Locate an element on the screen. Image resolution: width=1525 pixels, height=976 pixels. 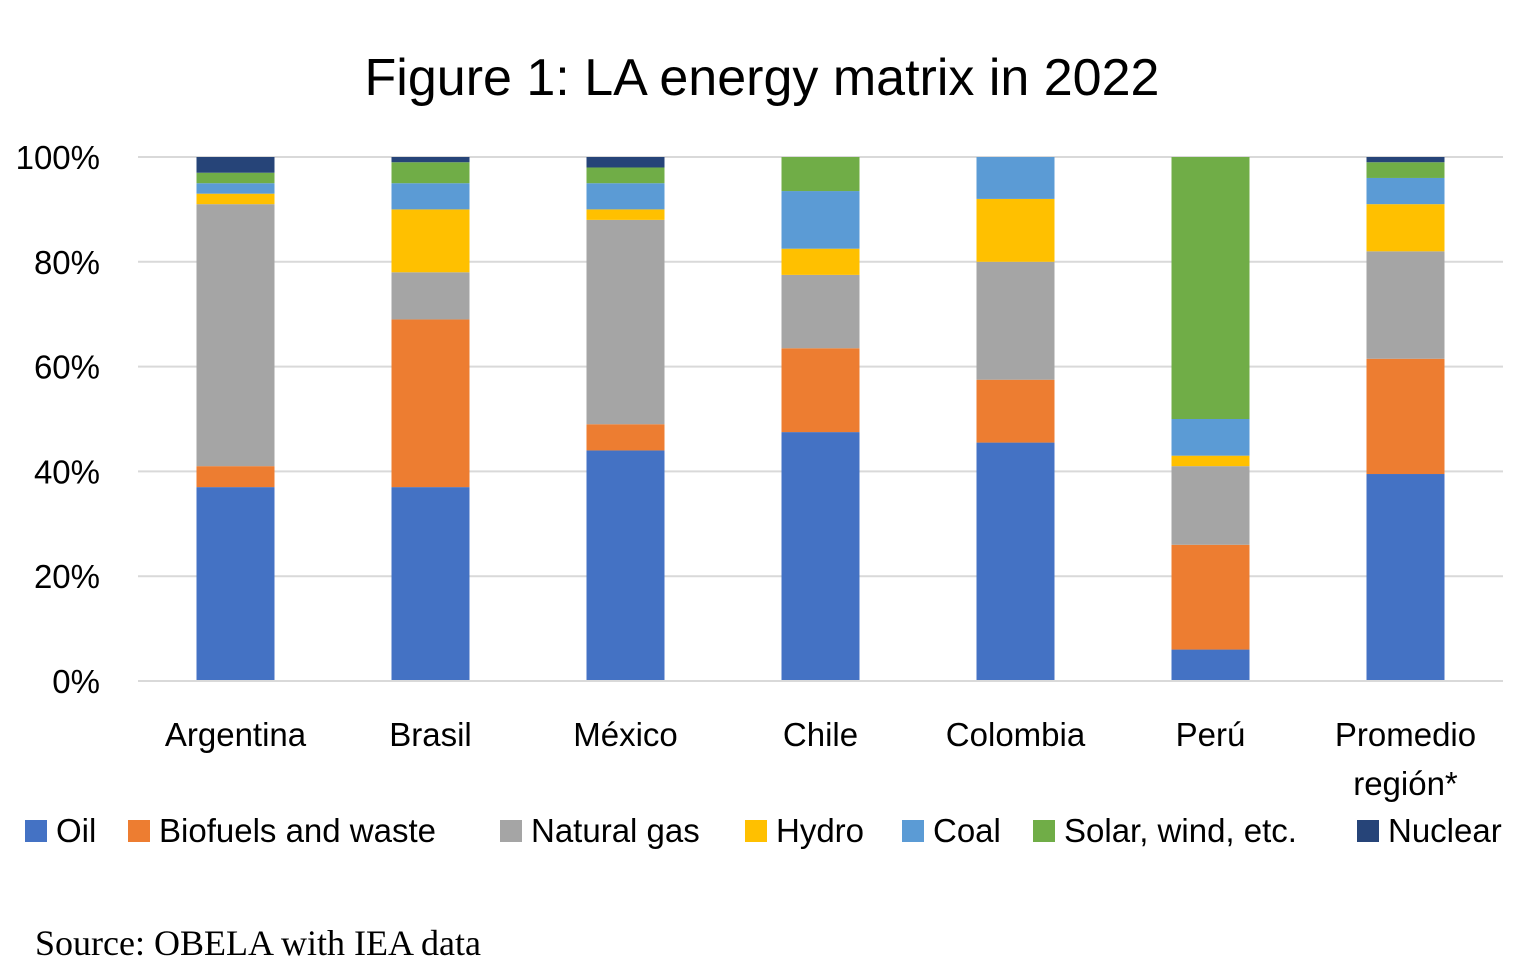
legend-item: Hydro is located at coordinates (804, 830).